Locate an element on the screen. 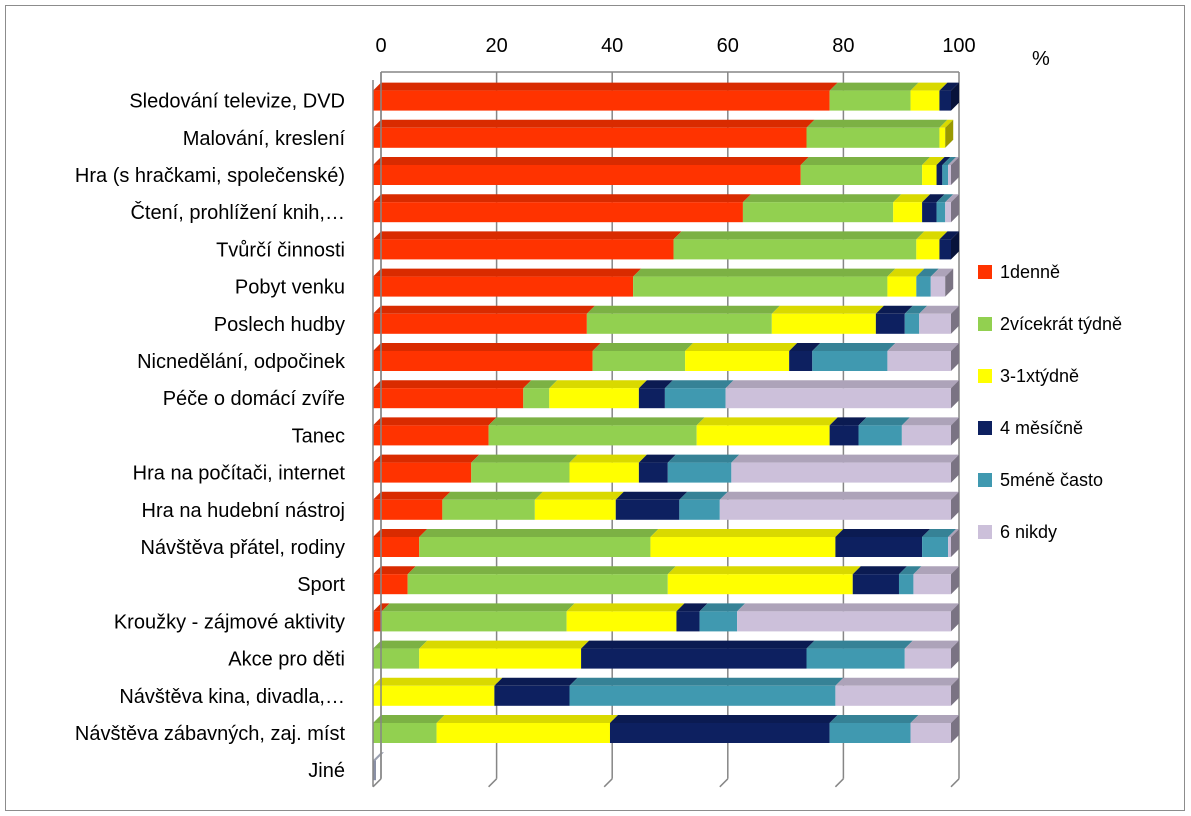 This screenshot has height=816, width=1191. unit-label: % is located at coordinates (1041, 59).